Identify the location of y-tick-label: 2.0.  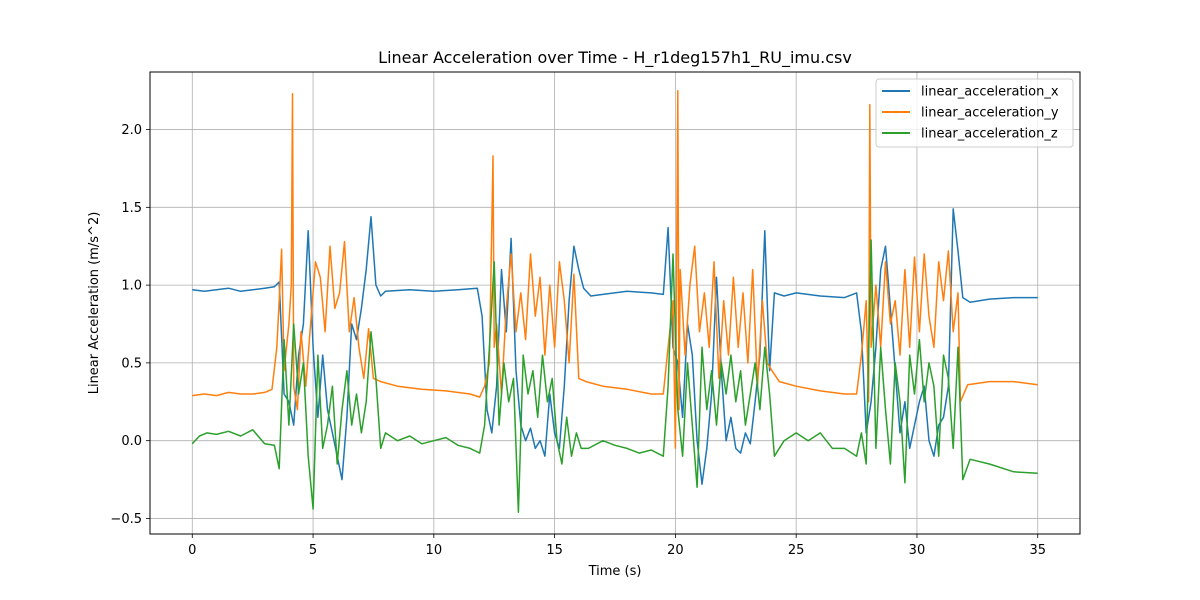
(131, 130).